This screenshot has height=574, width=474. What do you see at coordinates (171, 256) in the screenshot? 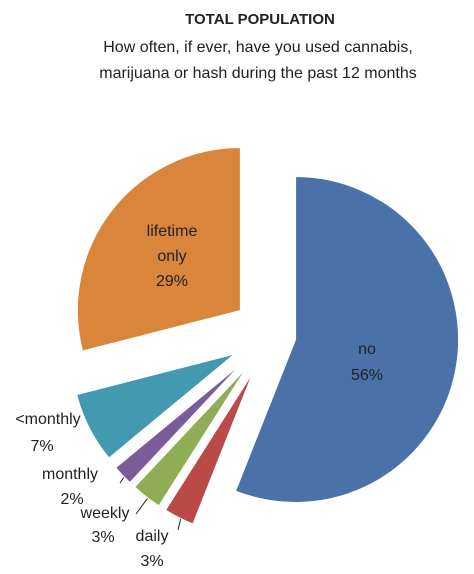
I see `slice-label-cont: only` at bounding box center [171, 256].